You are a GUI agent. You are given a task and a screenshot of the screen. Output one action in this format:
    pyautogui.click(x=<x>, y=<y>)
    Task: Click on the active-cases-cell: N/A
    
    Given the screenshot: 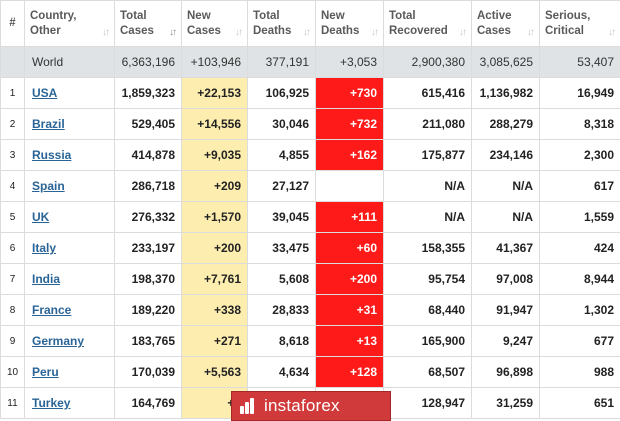 What is the action you would take?
    pyautogui.click(x=505, y=186)
    